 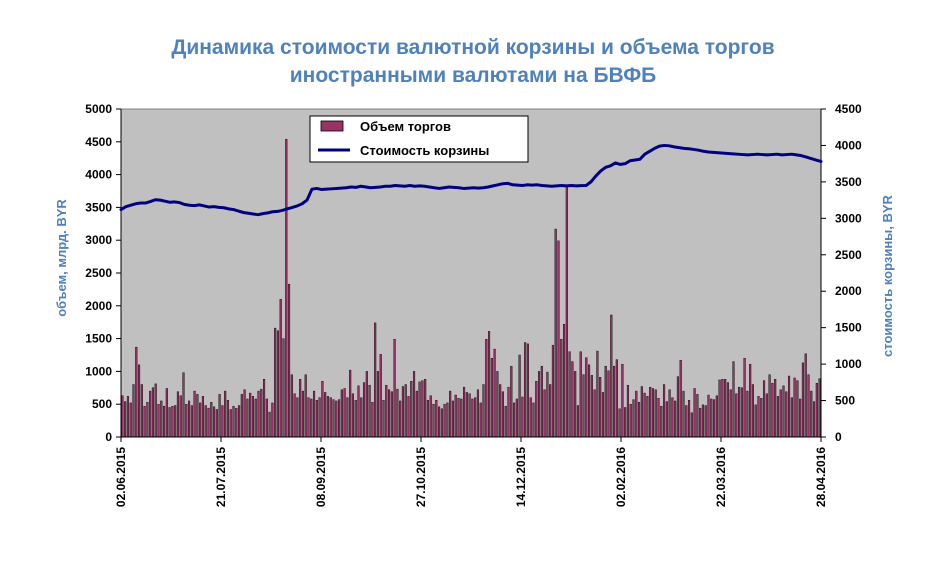 What do you see at coordinates (98, 109) in the screenshot?
I see `y-left-tick-label: 5000` at bounding box center [98, 109].